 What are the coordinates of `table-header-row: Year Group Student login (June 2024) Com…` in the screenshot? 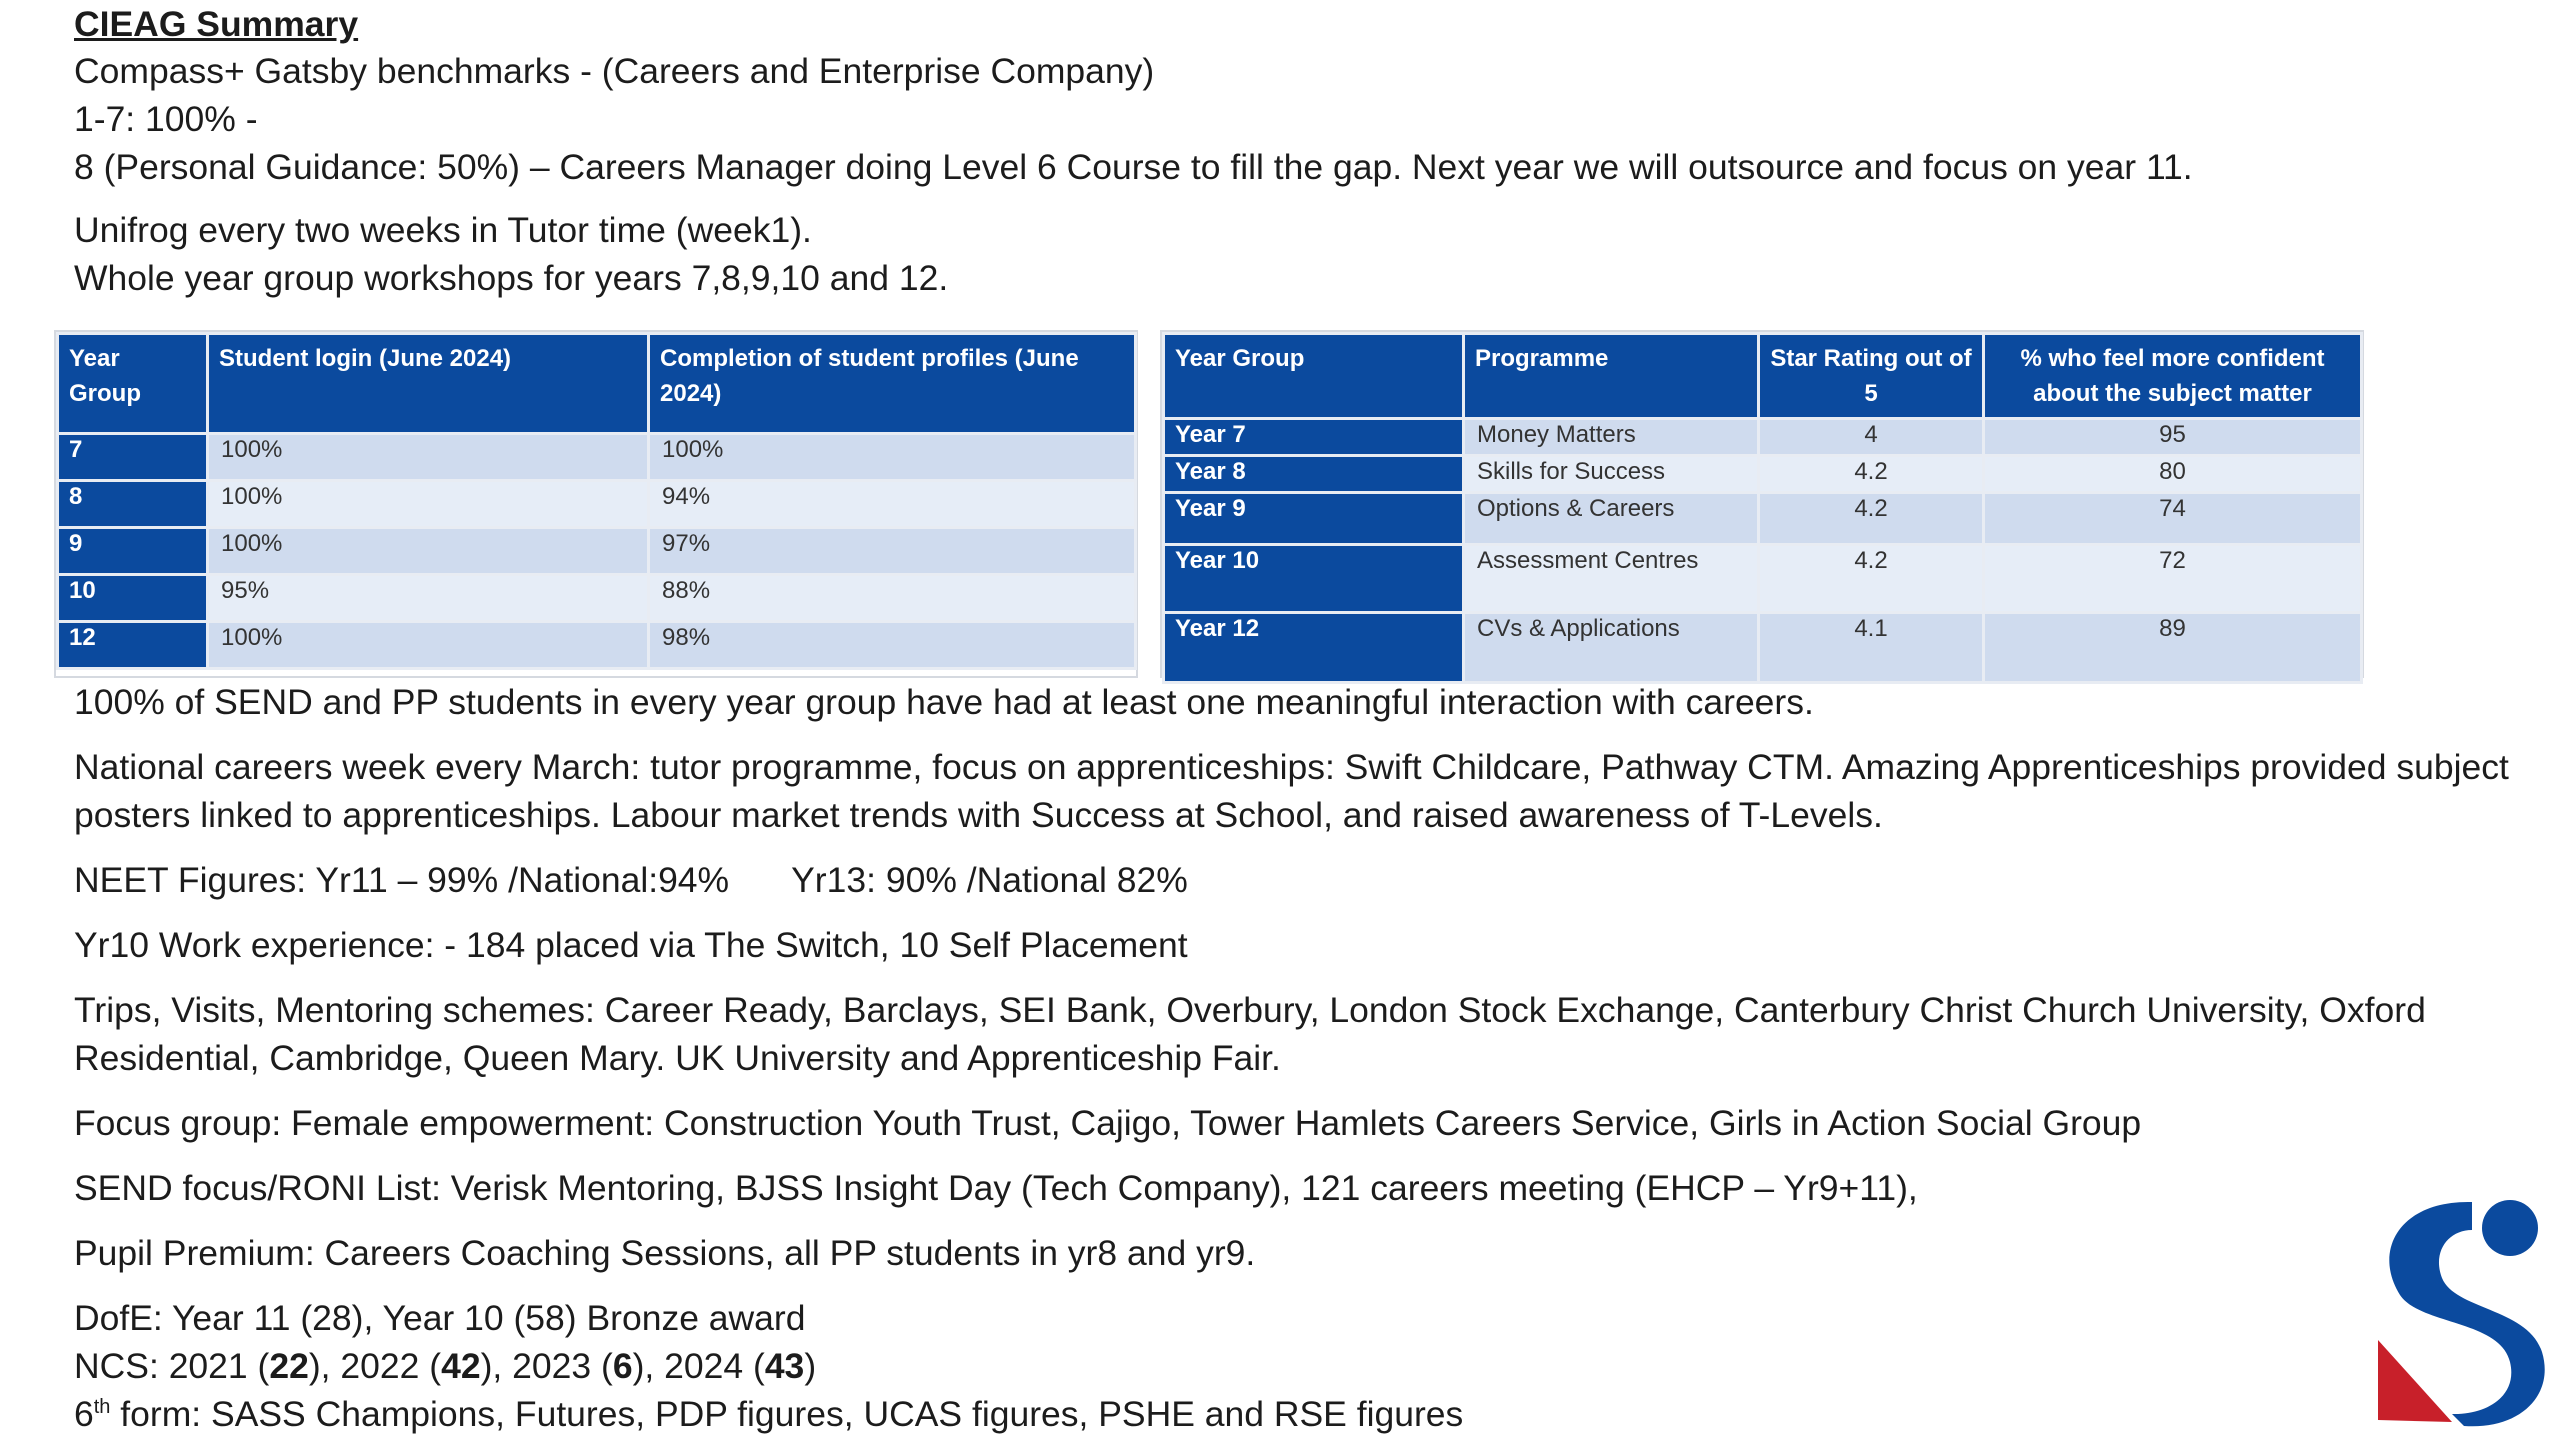 It's located at (596, 383).